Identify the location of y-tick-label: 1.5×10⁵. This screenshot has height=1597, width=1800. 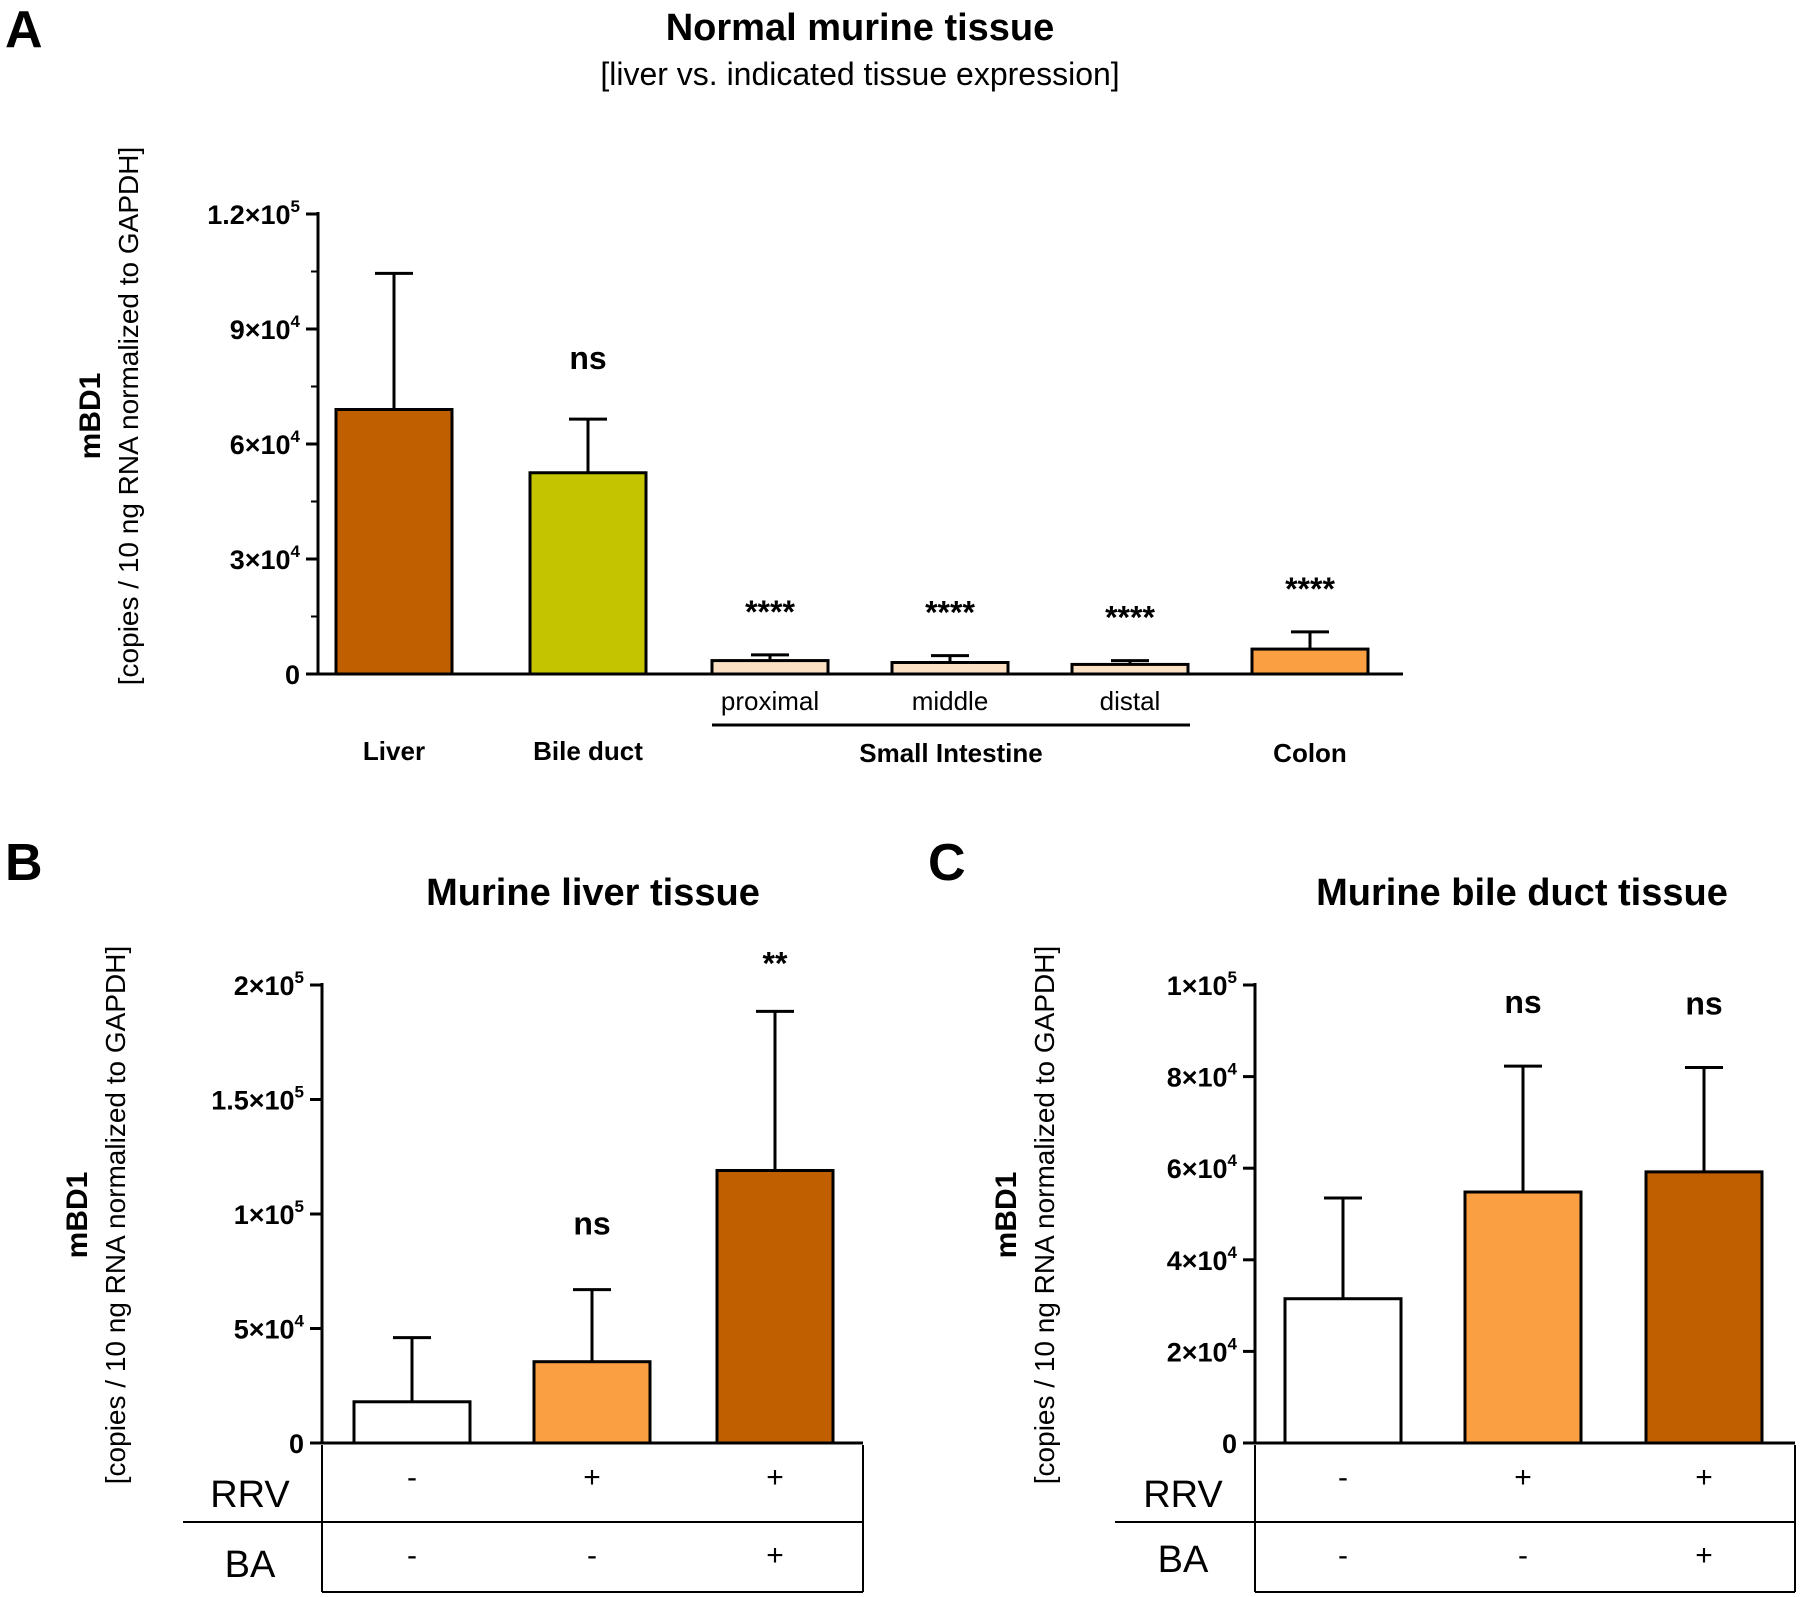
(257, 1099).